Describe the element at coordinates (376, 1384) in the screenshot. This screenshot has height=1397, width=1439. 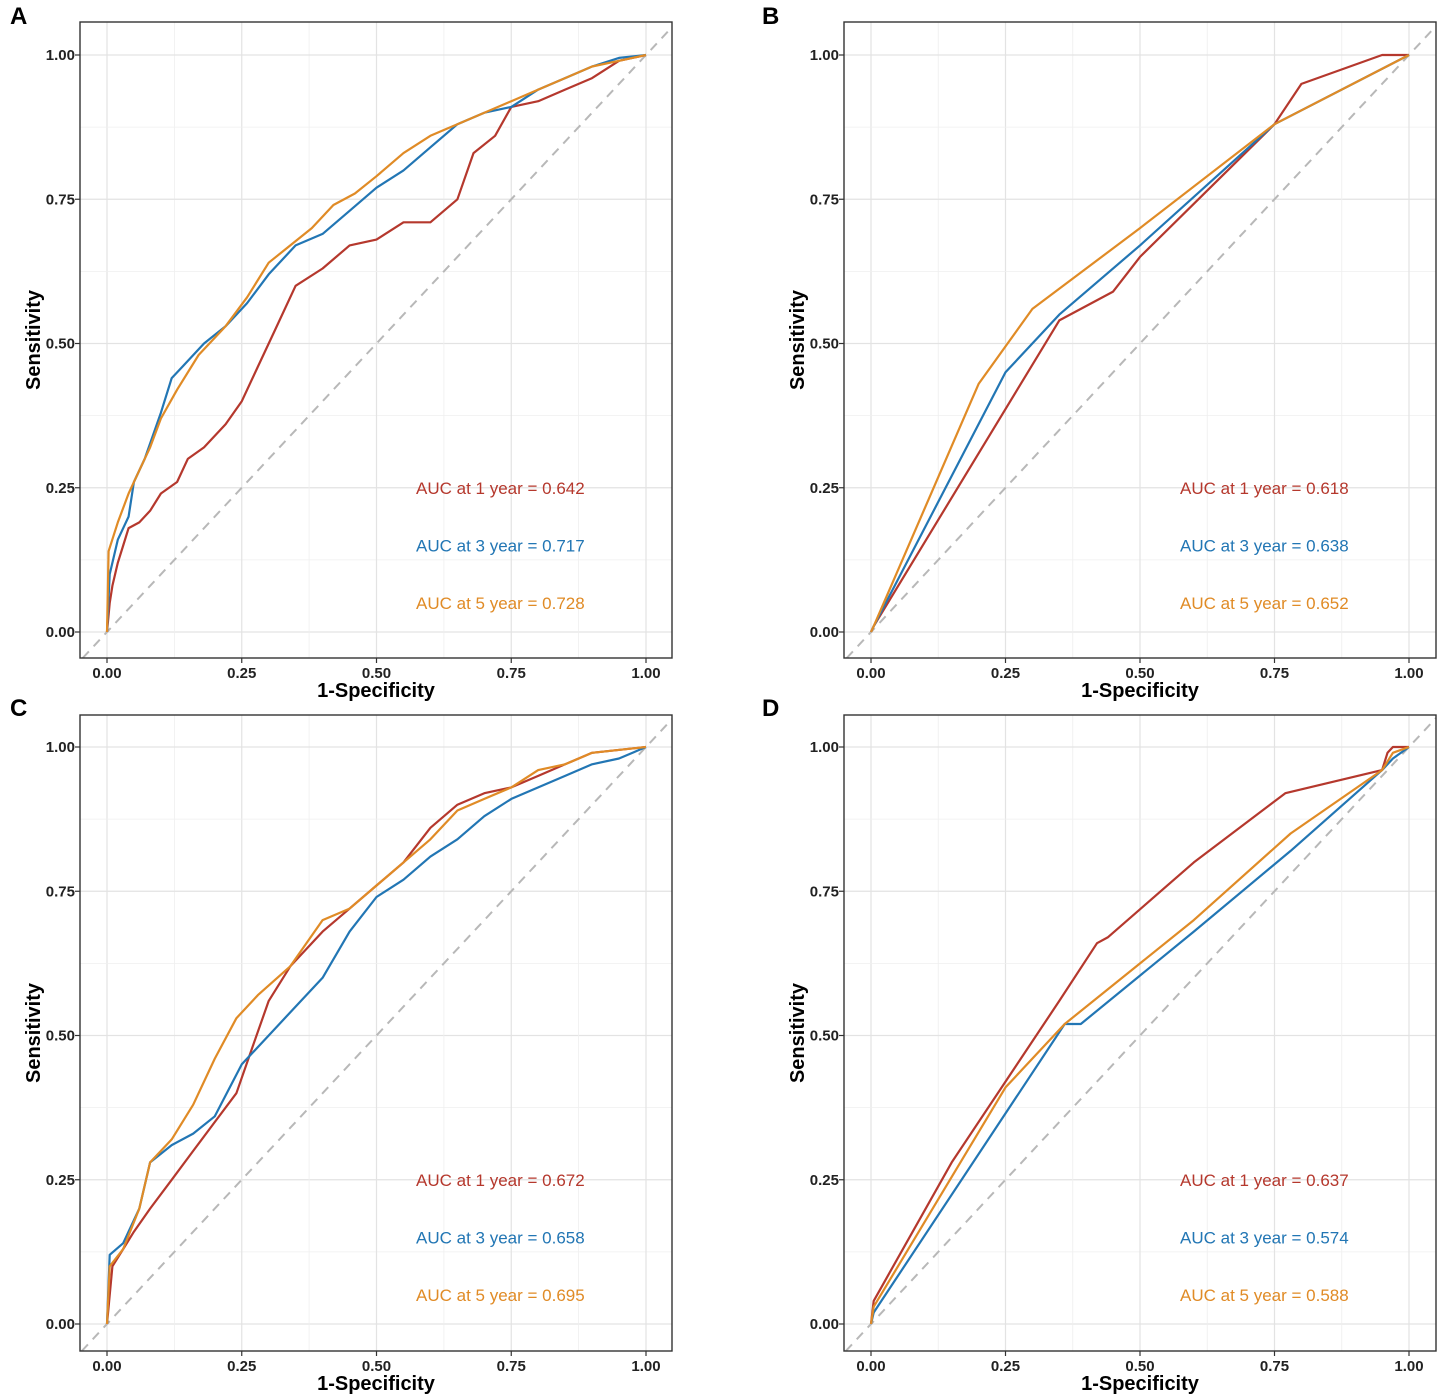
I see `panel-c-x-axis-title: 1-Specificity` at that location.